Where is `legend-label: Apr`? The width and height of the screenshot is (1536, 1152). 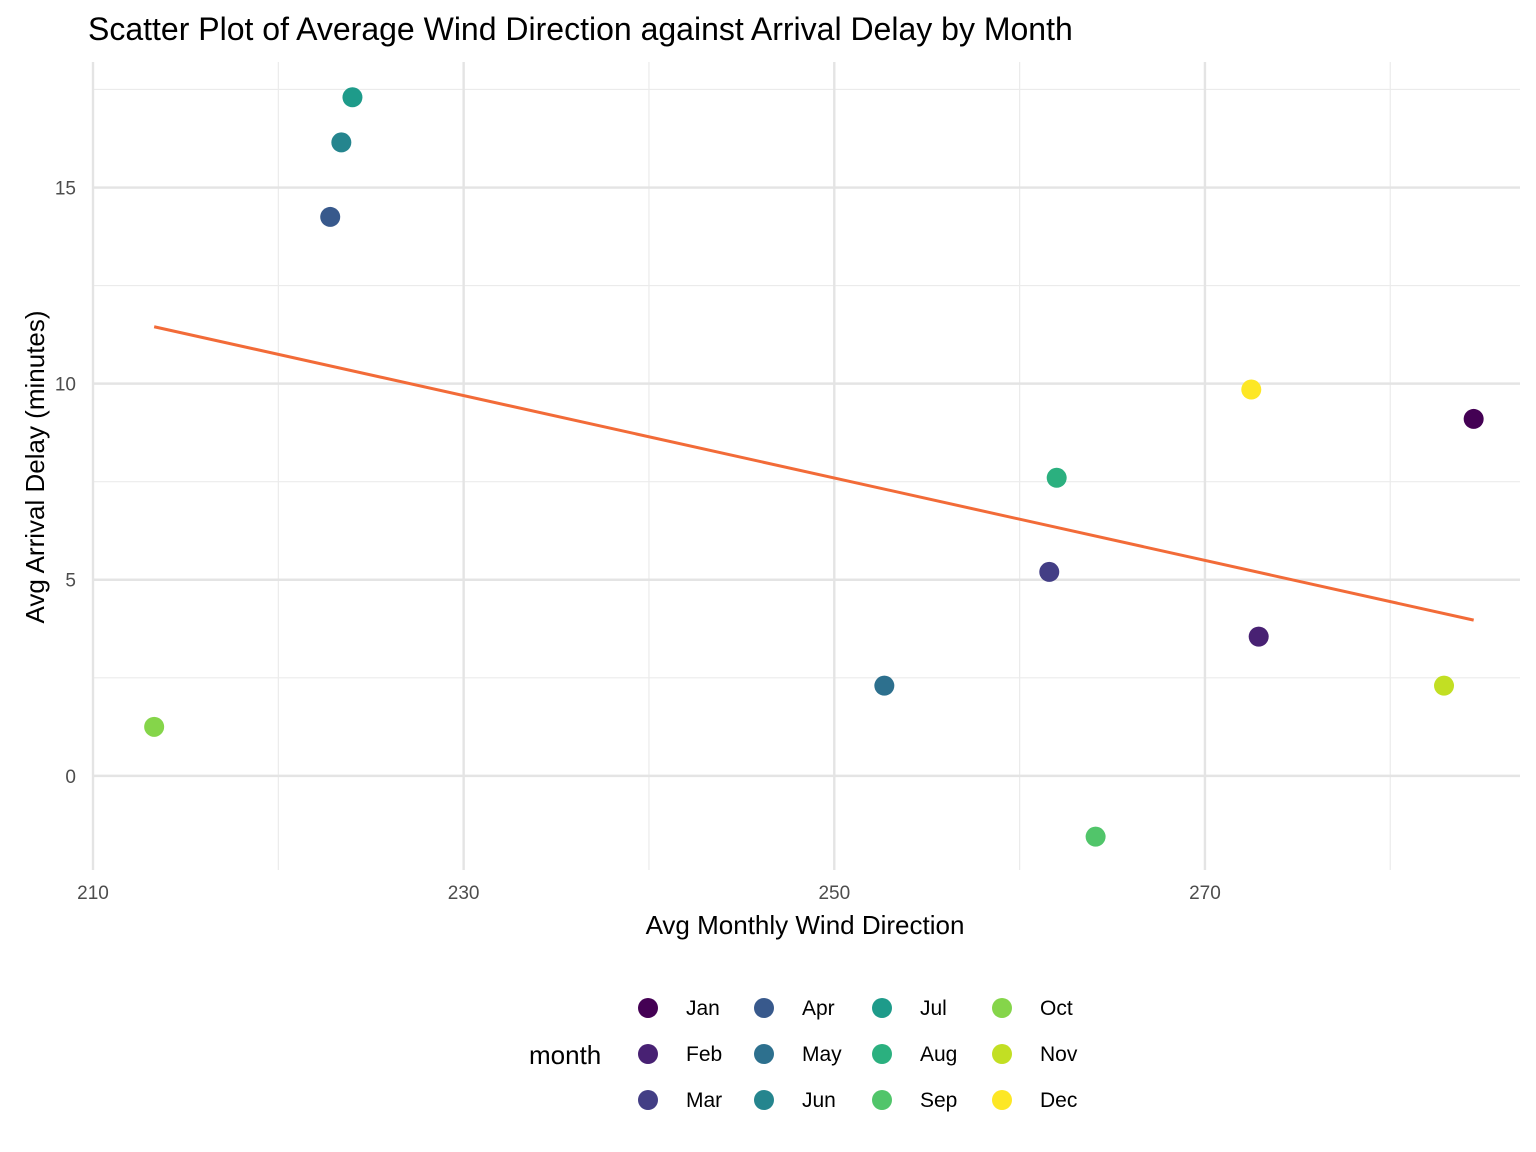
legend-label: Apr is located at coordinates (818, 1008).